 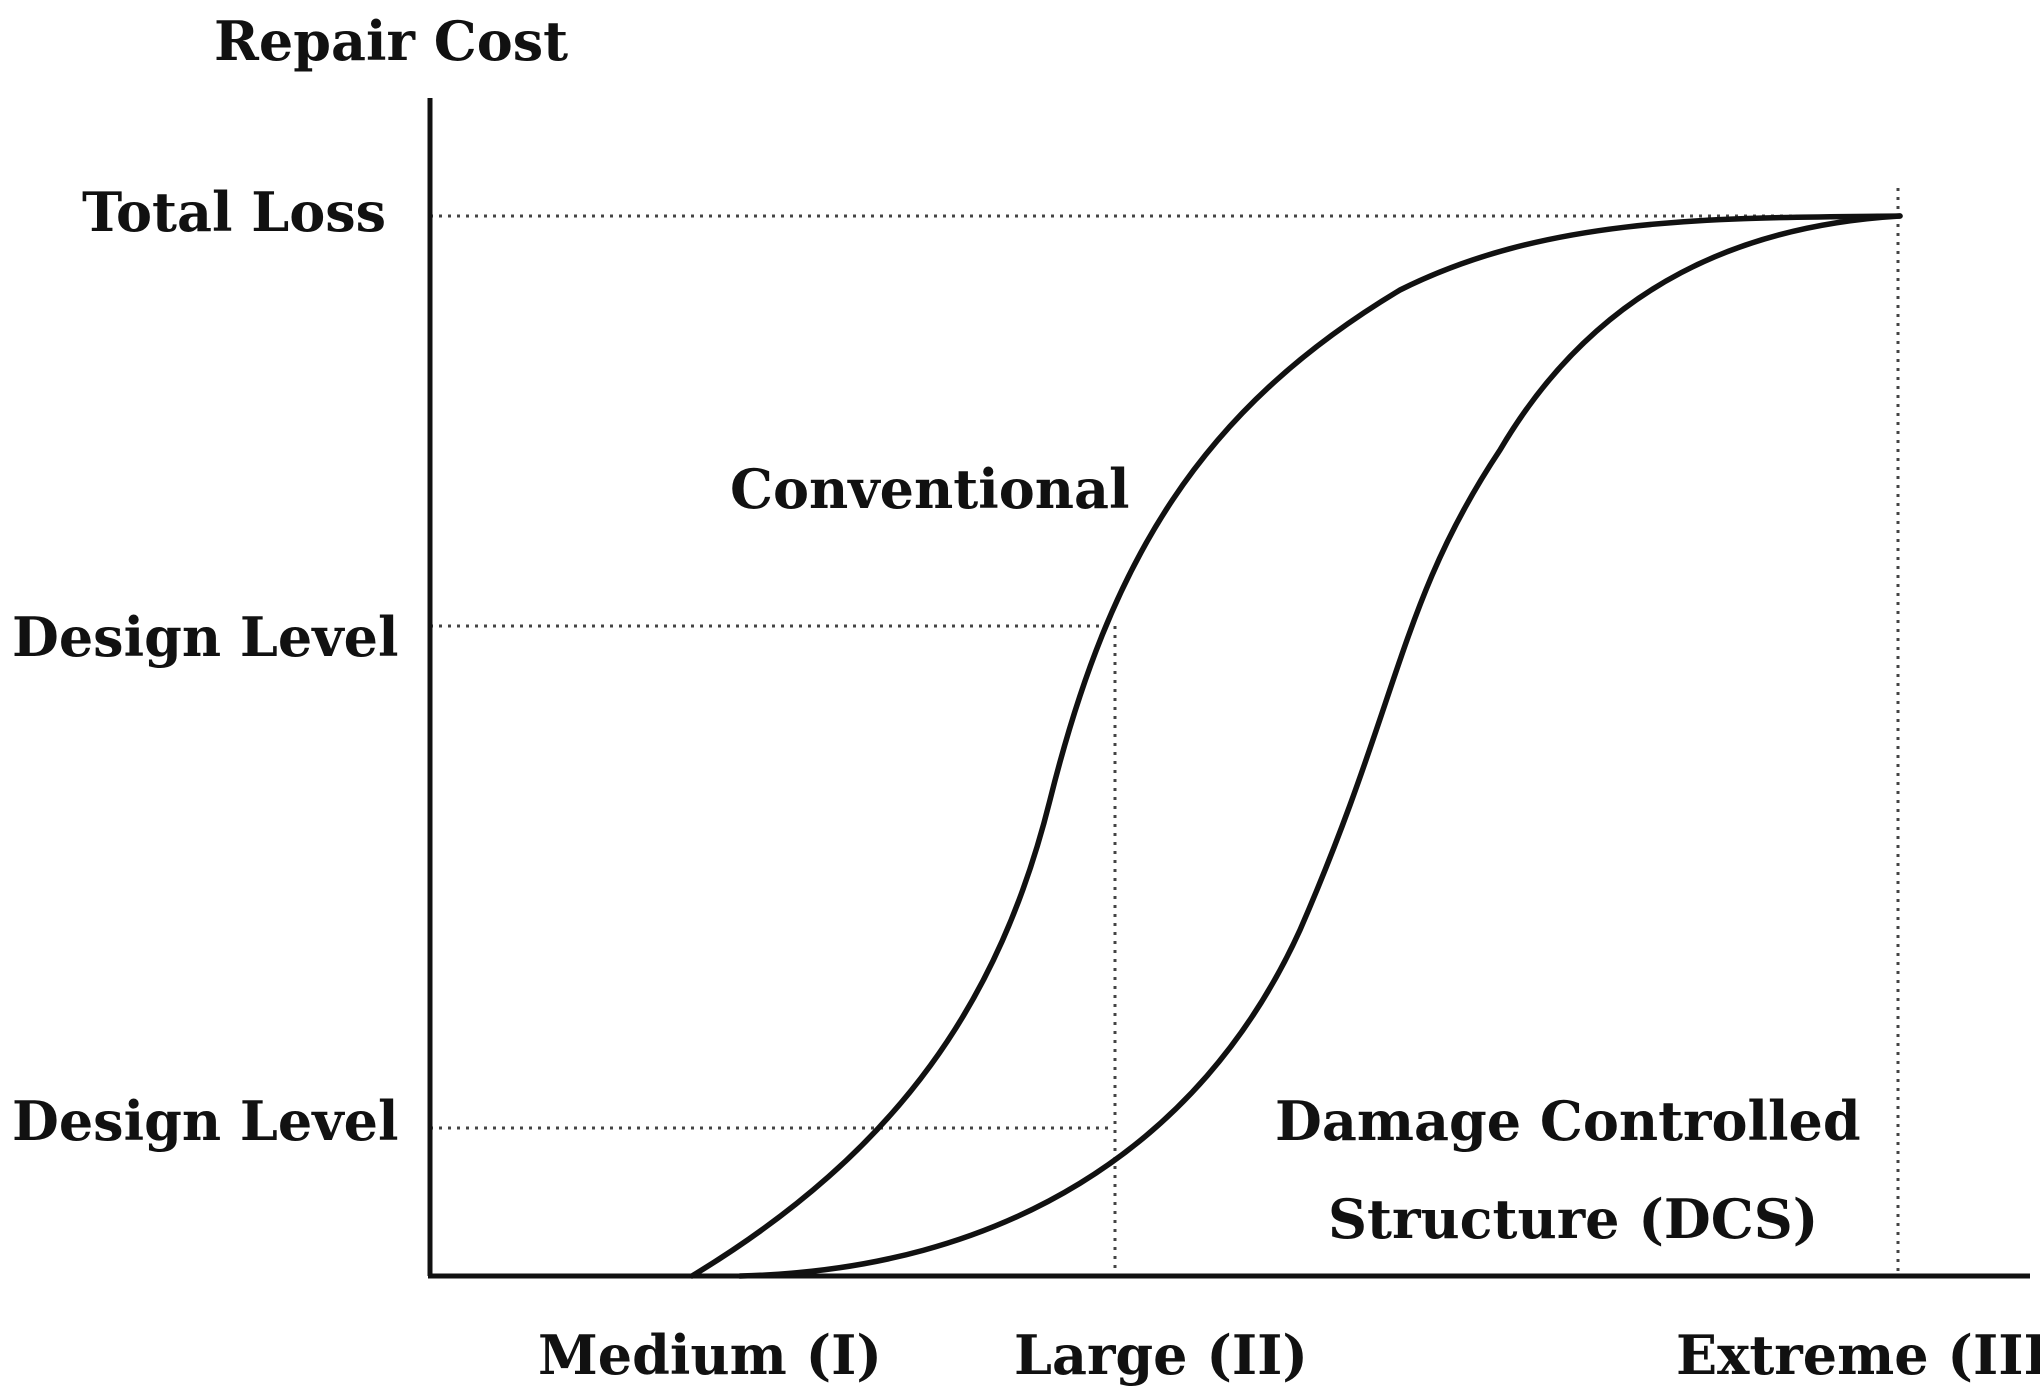 What do you see at coordinates (710, 1355) in the screenshot?
I see `medium-i-label: Medium (I)` at bounding box center [710, 1355].